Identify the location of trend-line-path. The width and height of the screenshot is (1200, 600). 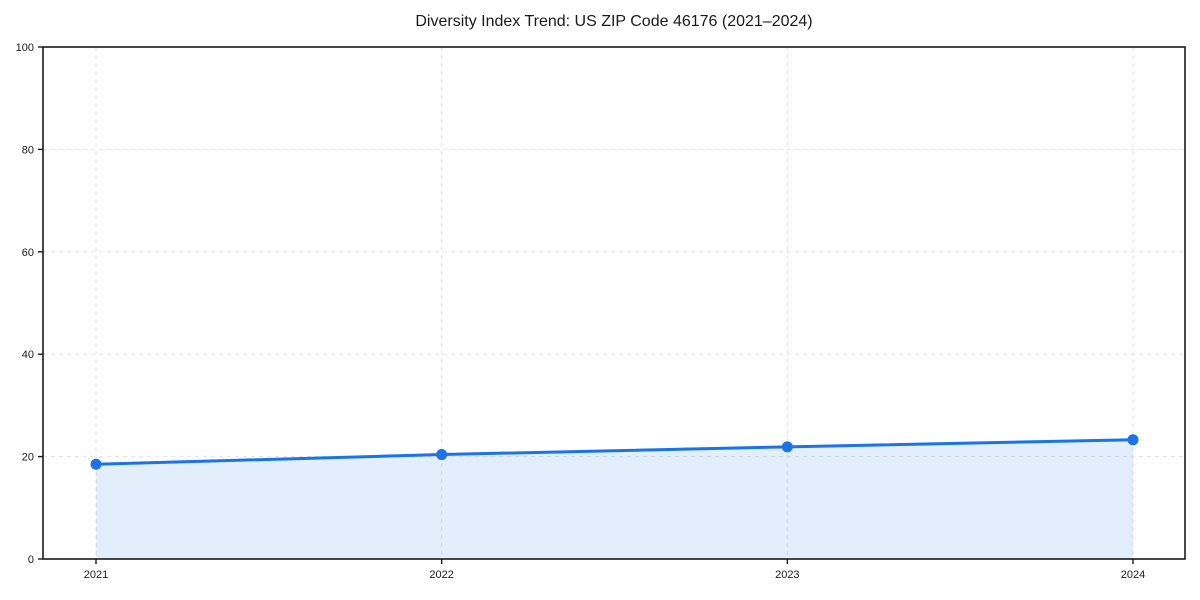
(614, 452).